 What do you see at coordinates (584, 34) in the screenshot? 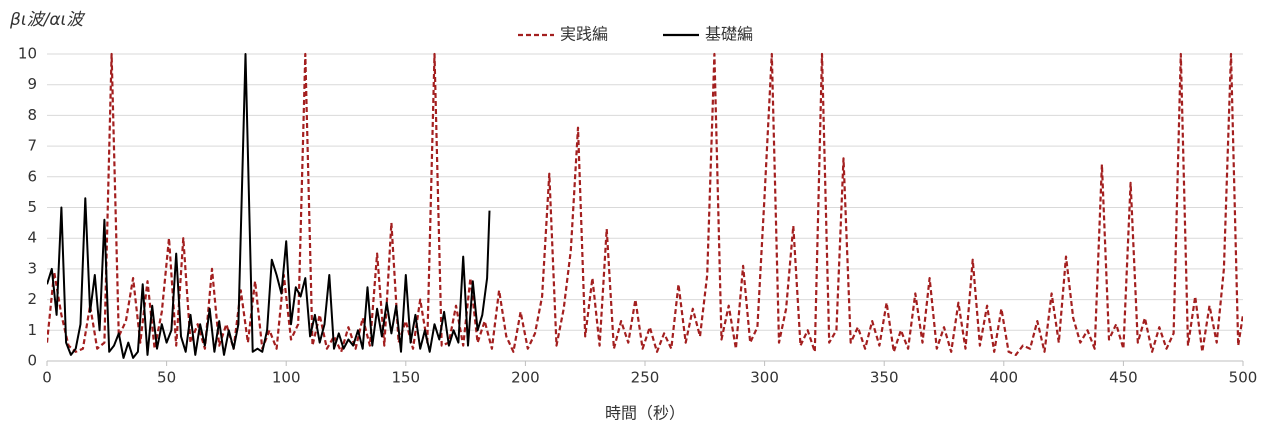
I see `legend-label: 実践編` at bounding box center [584, 34].